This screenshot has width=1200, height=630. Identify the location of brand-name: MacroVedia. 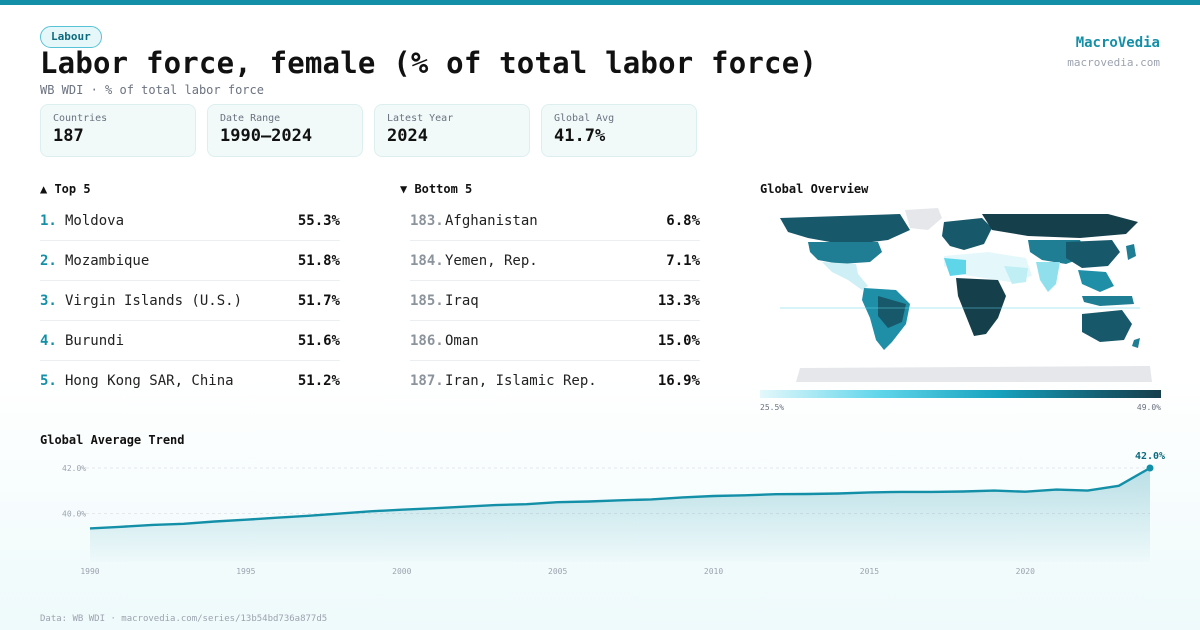
(1117, 43).